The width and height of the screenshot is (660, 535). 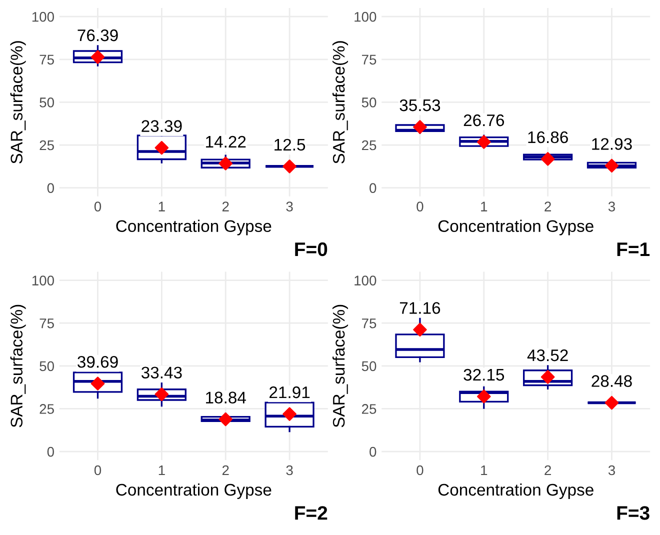 What do you see at coordinates (311, 249) in the screenshot?
I see `text: F=0` at bounding box center [311, 249].